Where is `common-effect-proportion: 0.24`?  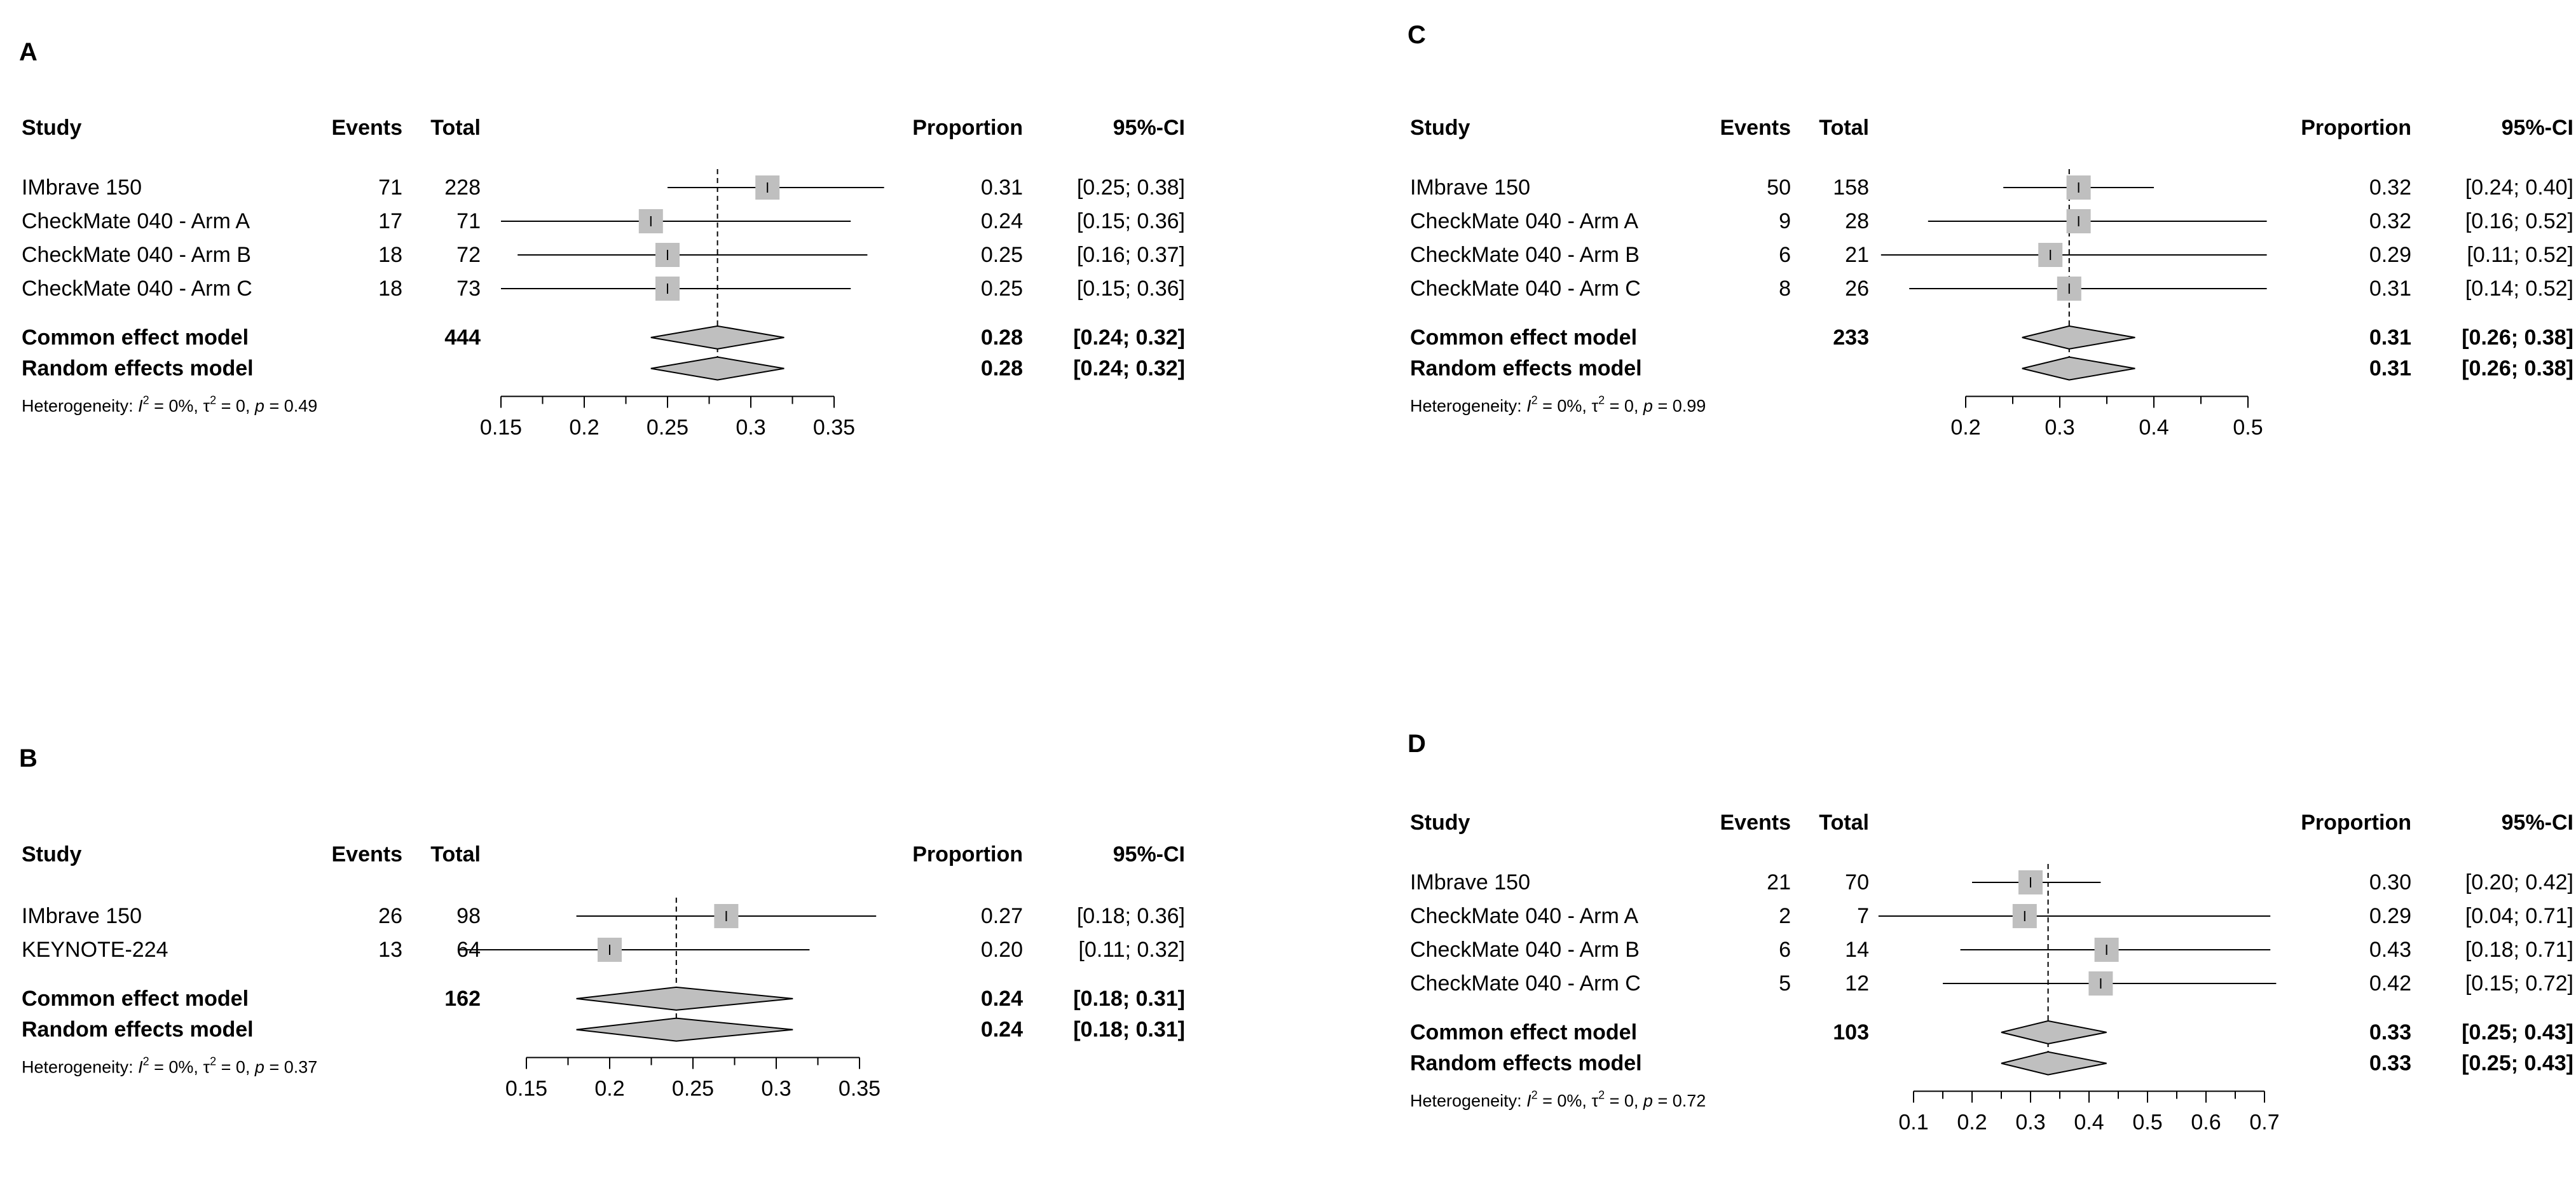 common-effect-proportion: 0.24 is located at coordinates (1002, 999).